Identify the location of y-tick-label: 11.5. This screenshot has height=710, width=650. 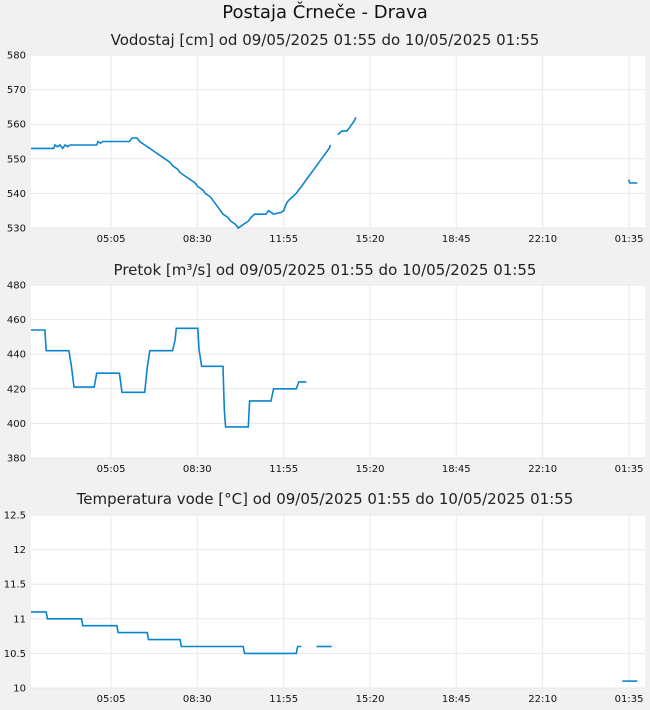
(15, 585).